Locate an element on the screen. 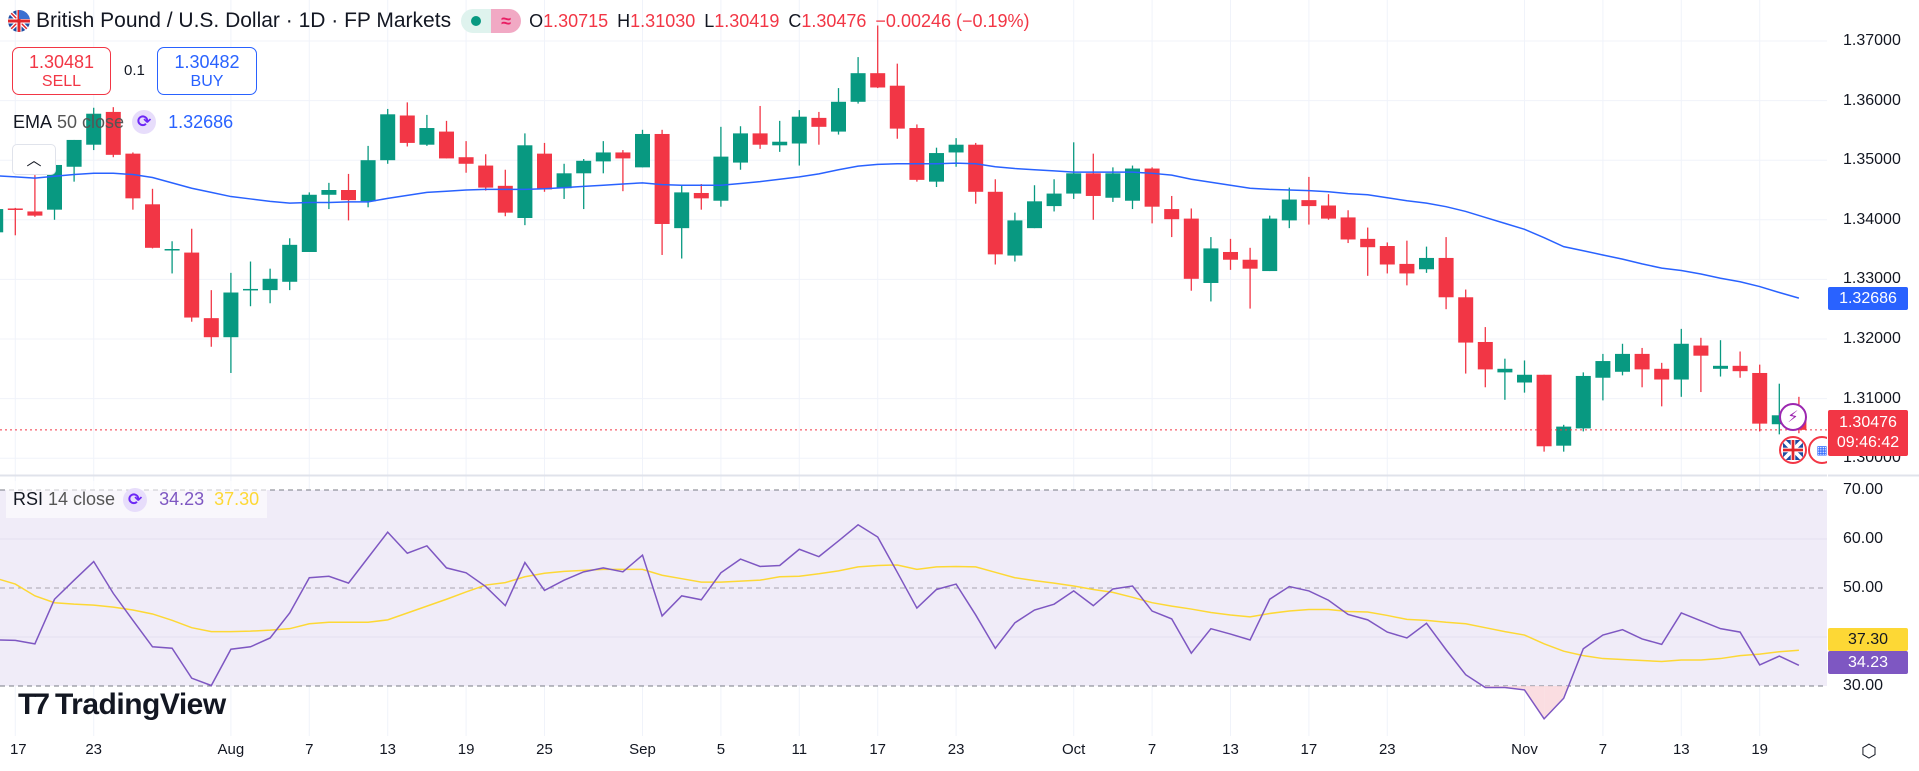 The width and height of the screenshot is (1919, 771). buy-label: BUY is located at coordinates (207, 81).